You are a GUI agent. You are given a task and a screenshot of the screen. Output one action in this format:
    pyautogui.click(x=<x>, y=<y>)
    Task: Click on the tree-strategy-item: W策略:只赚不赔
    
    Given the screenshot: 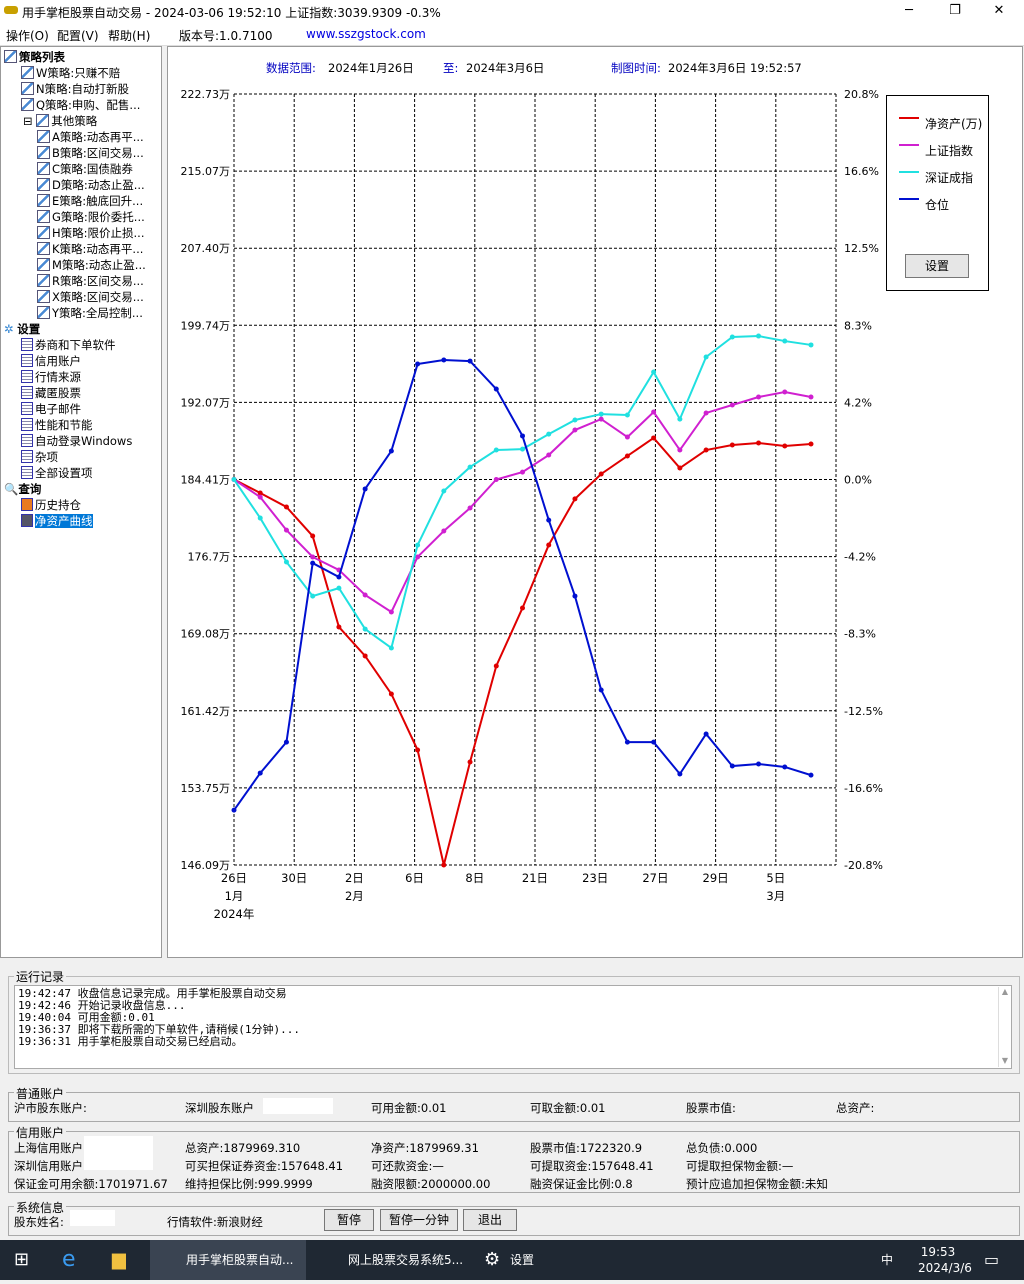 What is the action you would take?
    pyautogui.click(x=70, y=73)
    